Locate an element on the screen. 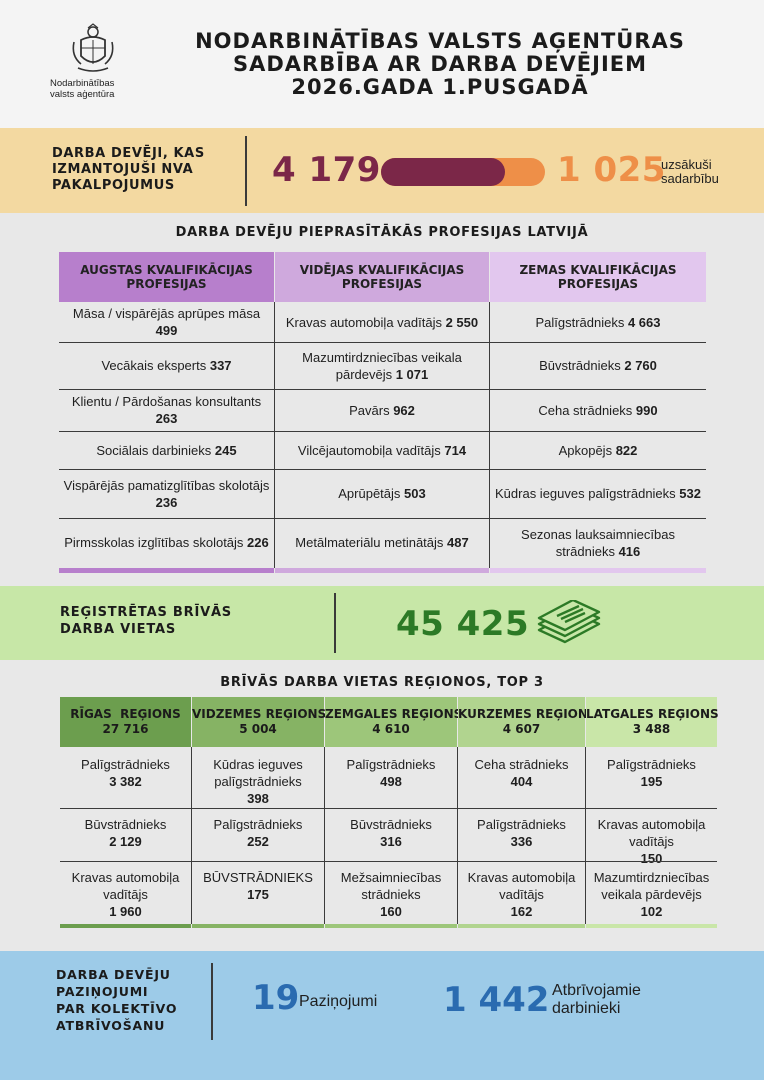 Image resolution: width=764 pixels, height=1080 pixels. region-cell: Būvstrādnieks 2 129 is located at coordinates (125, 833).